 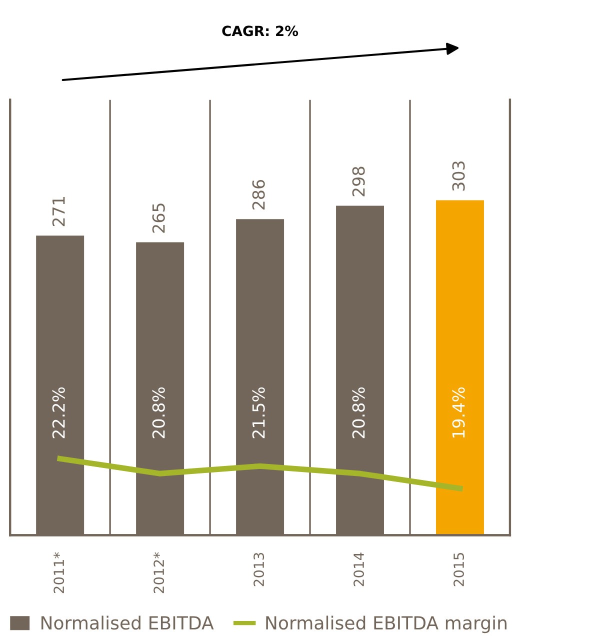 I want to click on x-tick-label: 2012*, so click(x=159, y=573).